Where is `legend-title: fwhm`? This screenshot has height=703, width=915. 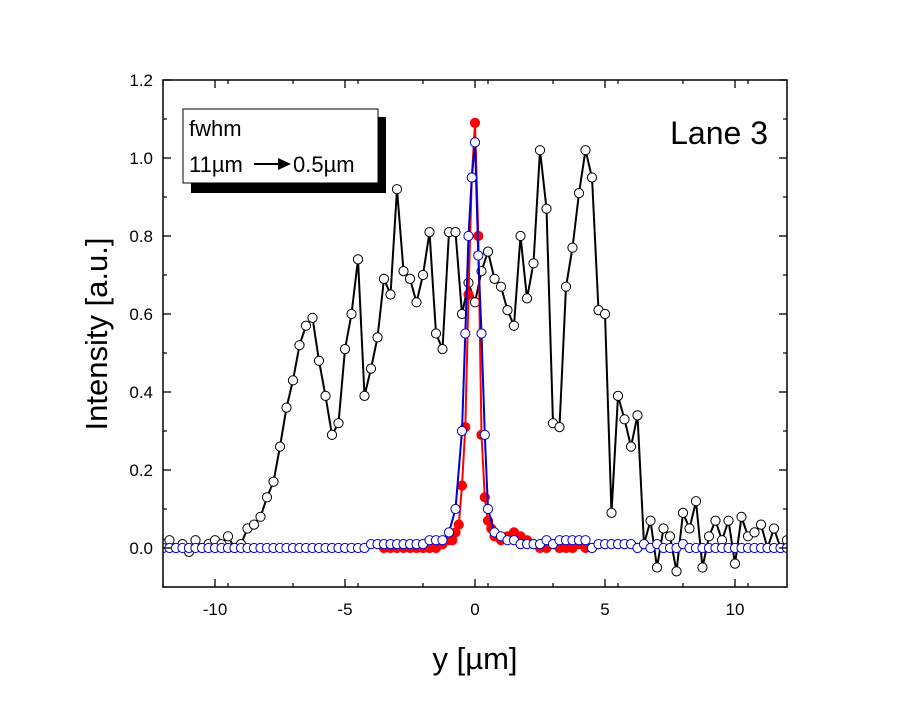
legend-title: fwhm is located at coordinates (215, 128).